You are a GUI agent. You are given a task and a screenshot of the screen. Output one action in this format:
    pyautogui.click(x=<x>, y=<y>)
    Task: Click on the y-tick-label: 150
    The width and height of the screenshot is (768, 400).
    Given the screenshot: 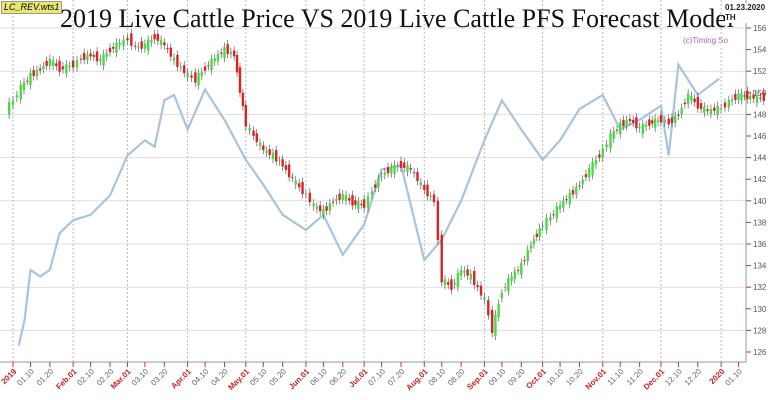 What is the action you would take?
    pyautogui.click(x=760, y=93)
    